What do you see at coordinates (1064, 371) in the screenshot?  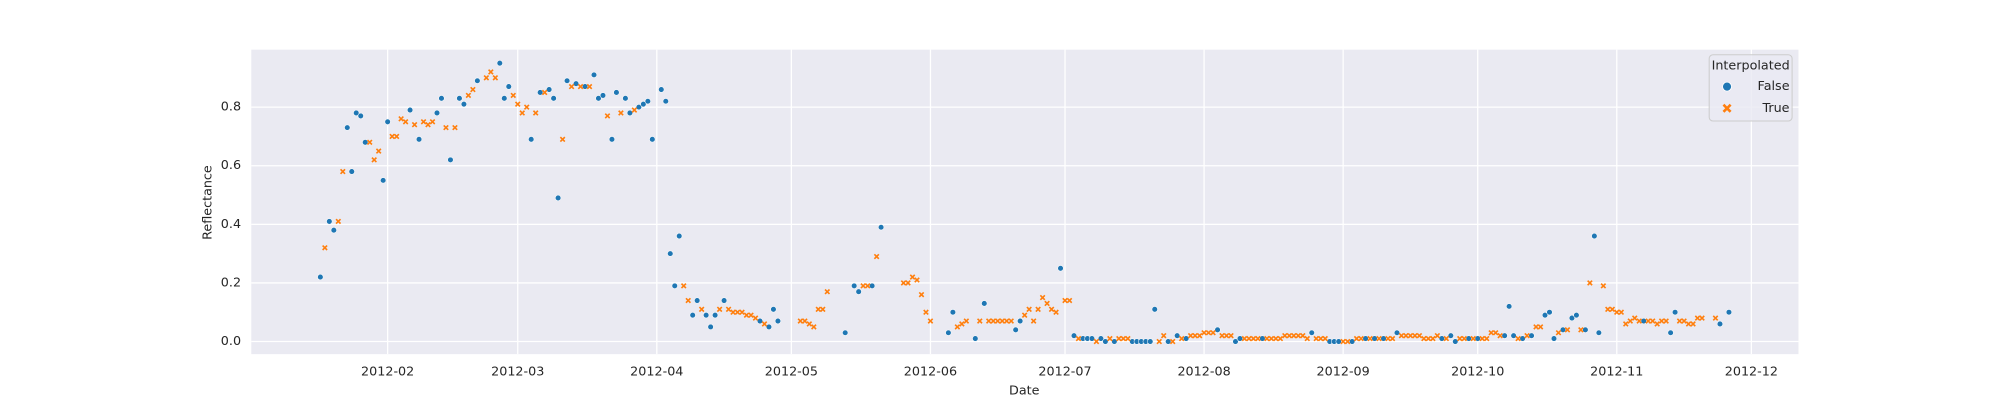 I see `x-tick-label: 2012-07` at bounding box center [1064, 371].